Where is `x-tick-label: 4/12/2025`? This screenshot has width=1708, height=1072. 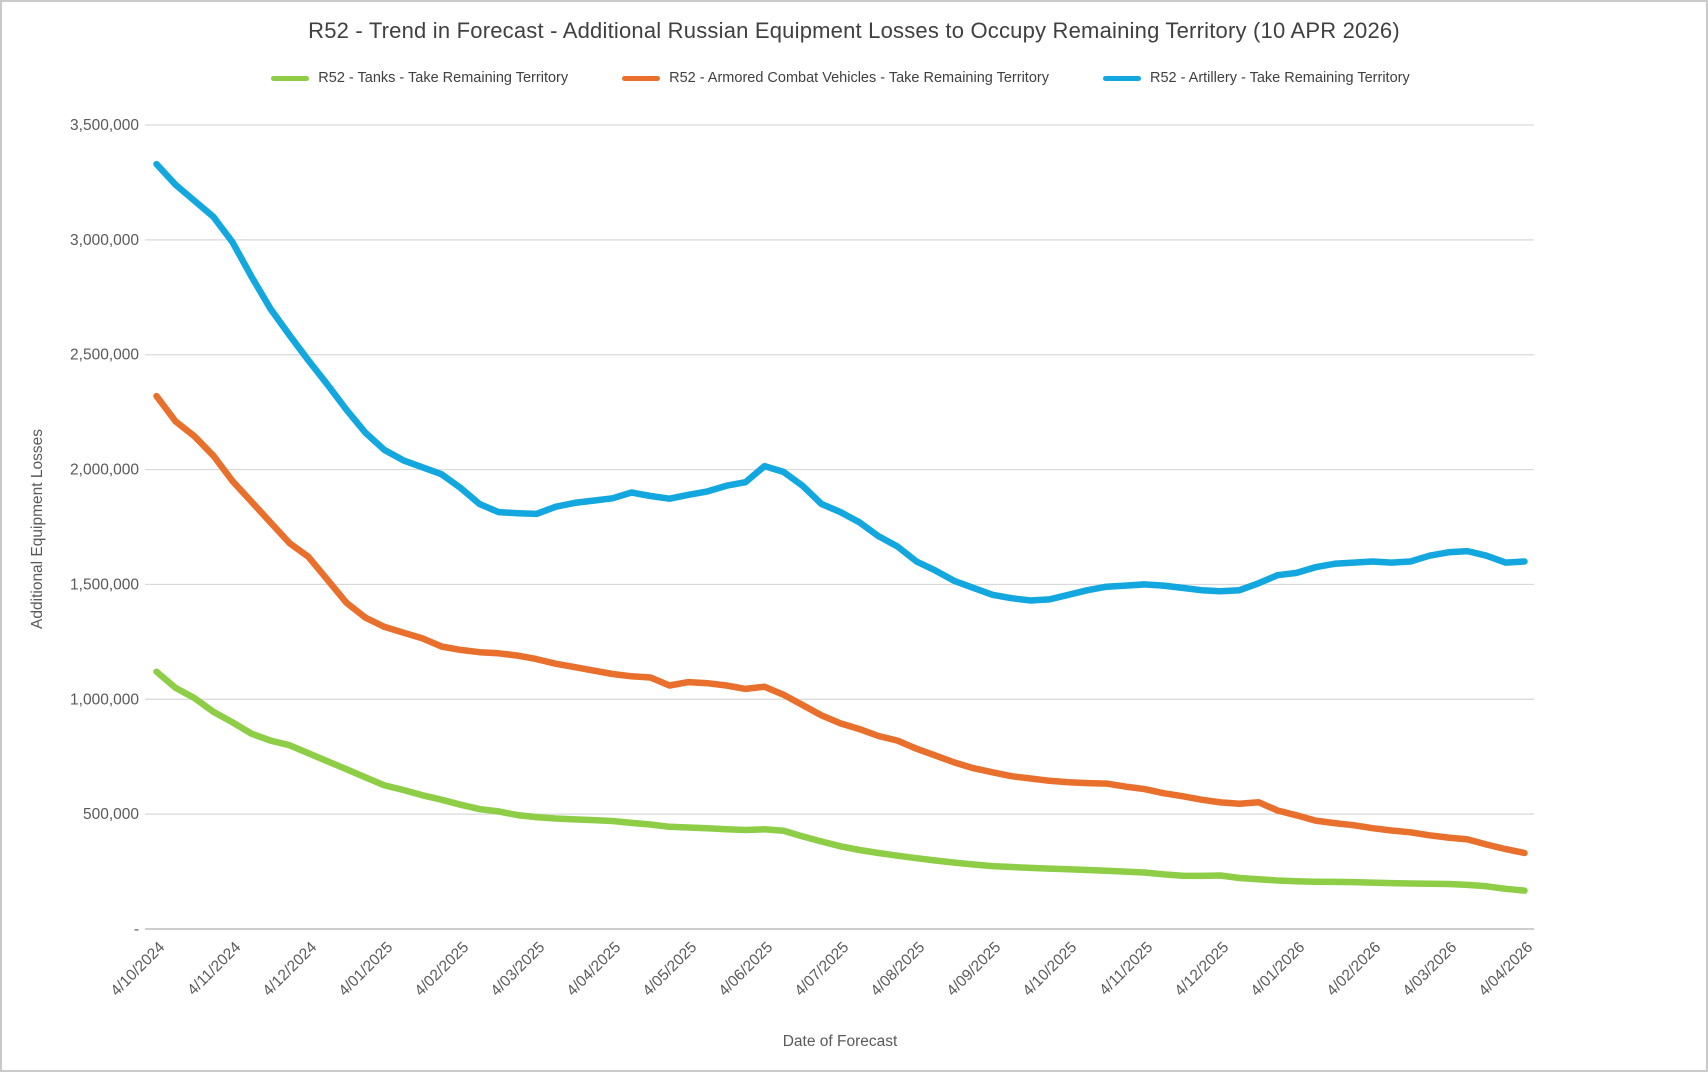 x-tick-label: 4/12/2025 is located at coordinates (1202, 969).